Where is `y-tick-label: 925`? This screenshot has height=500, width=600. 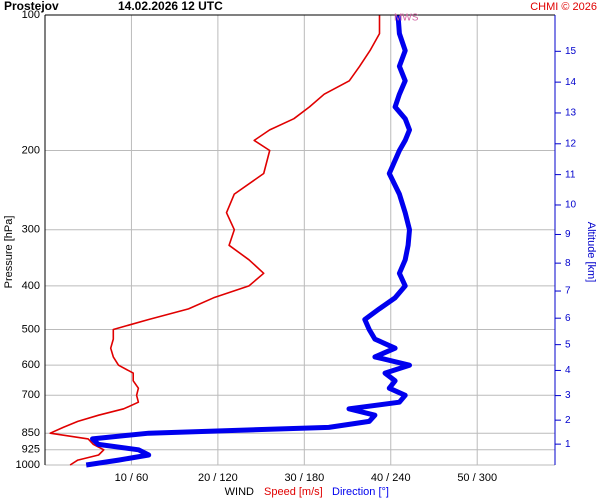
y-tick-label: 925 is located at coordinates (31, 450).